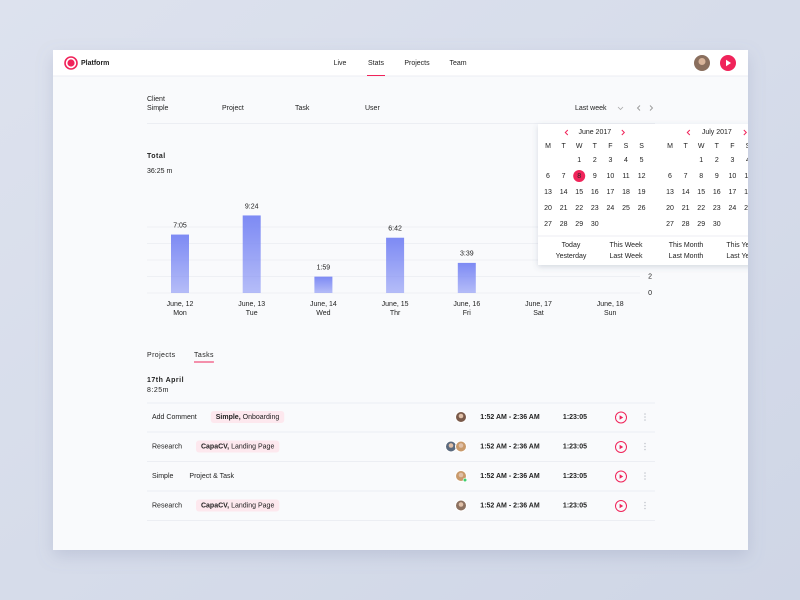  What do you see at coordinates (174, 417) in the screenshot?
I see `task-title: Add Comment` at bounding box center [174, 417].